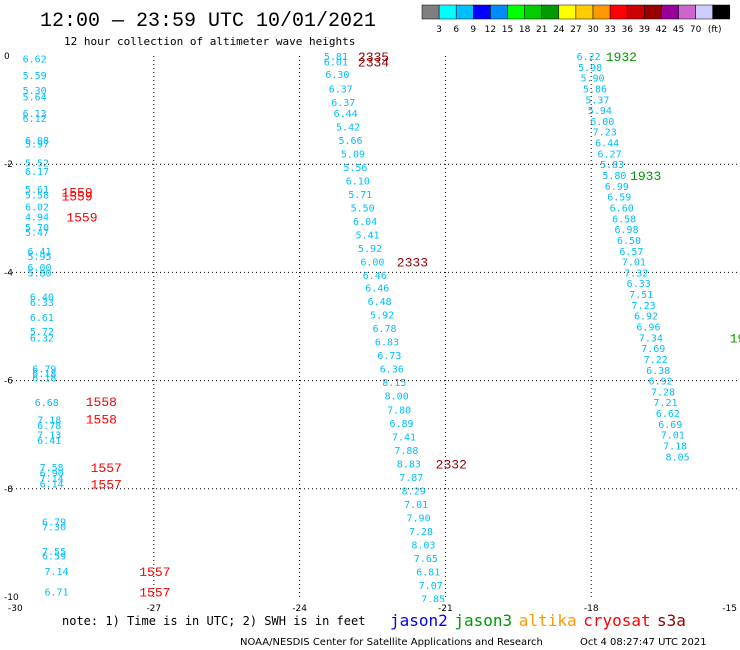  Describe the element at coordinates (661, 30) in the screenshot. I see `colorbar-label: 42` at that location.